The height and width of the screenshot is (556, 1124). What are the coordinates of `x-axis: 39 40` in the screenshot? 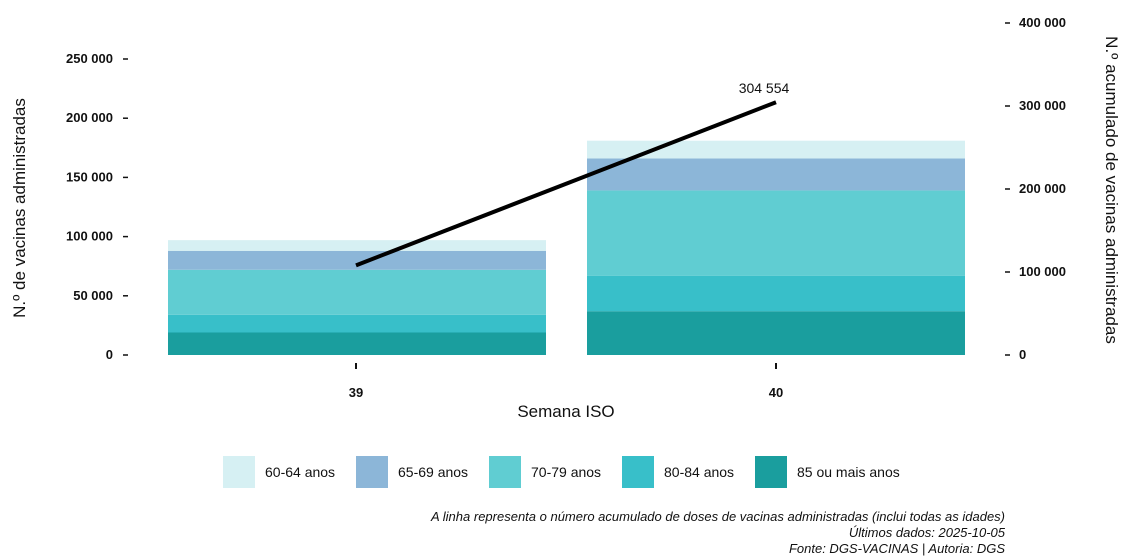 It's located at (566, 381).